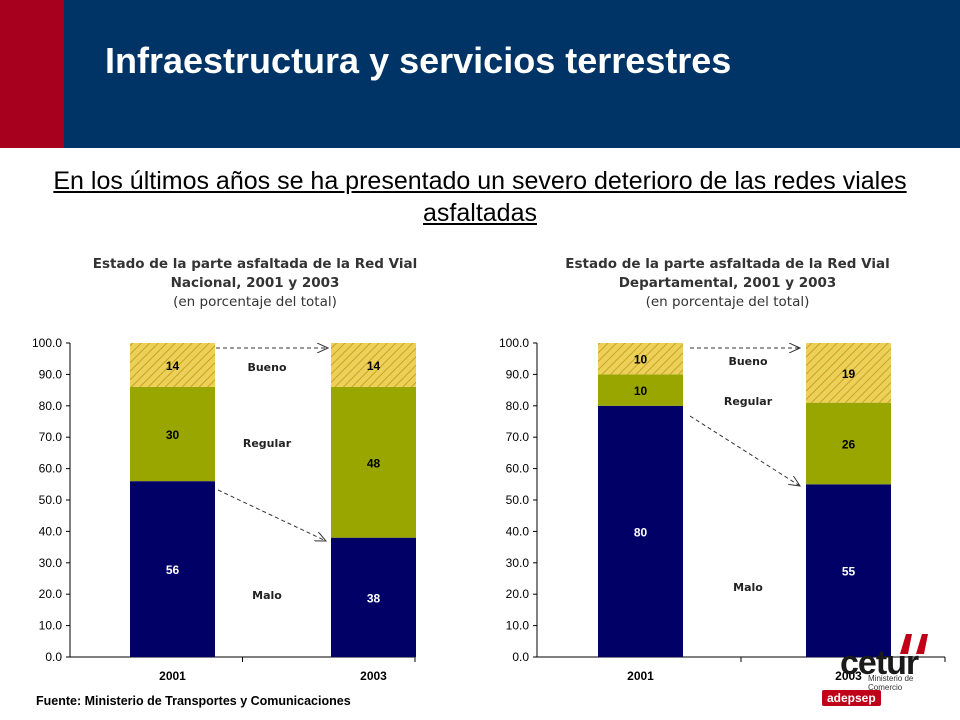 The image size is (960, 720). What do you see at coordinates (32, 74) in the screenshot?
I see `header-accent` at bounding box center [32, 74].